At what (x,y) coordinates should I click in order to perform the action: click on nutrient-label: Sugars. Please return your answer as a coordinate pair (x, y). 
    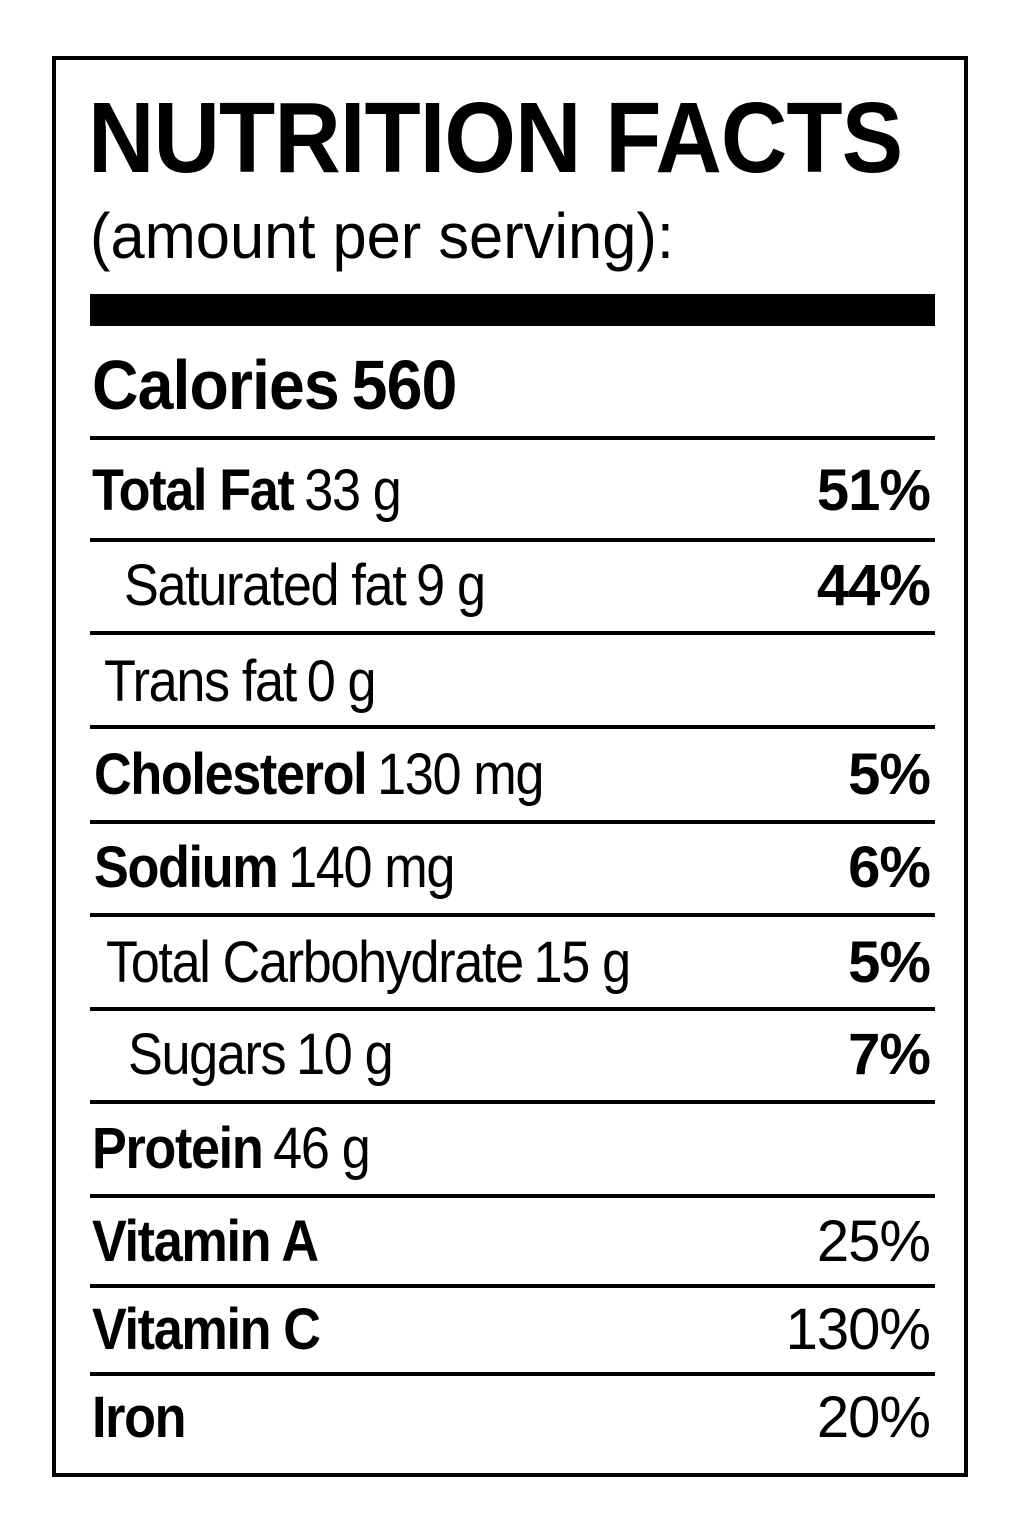
    Looking at the image, I should click on (207, 1054).